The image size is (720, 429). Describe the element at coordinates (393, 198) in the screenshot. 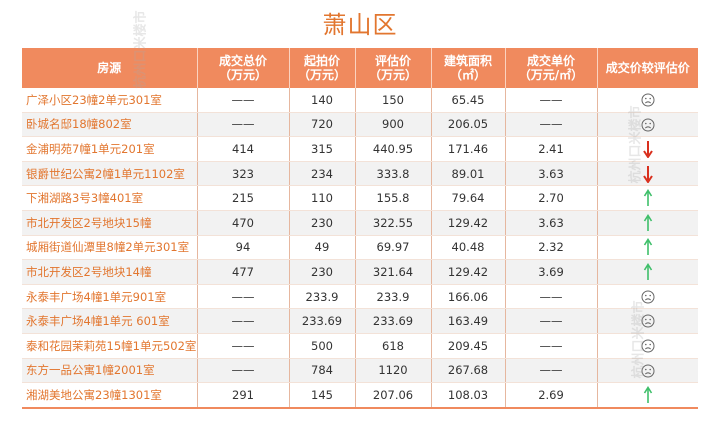

I see `row-eval-cell: 155.8` at that location.